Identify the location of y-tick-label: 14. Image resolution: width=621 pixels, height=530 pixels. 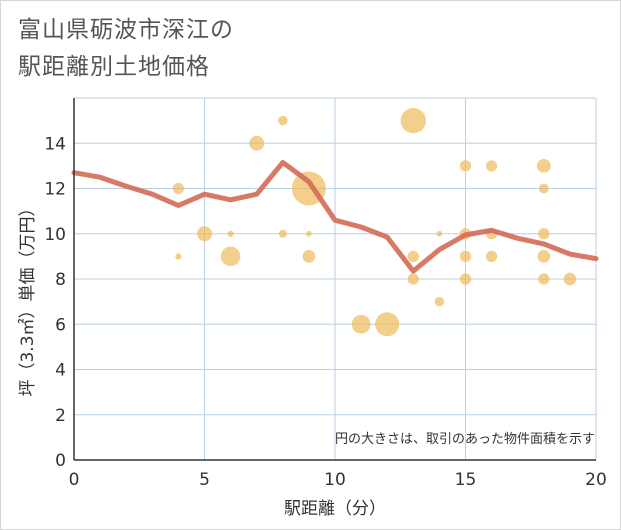
(55, 144).